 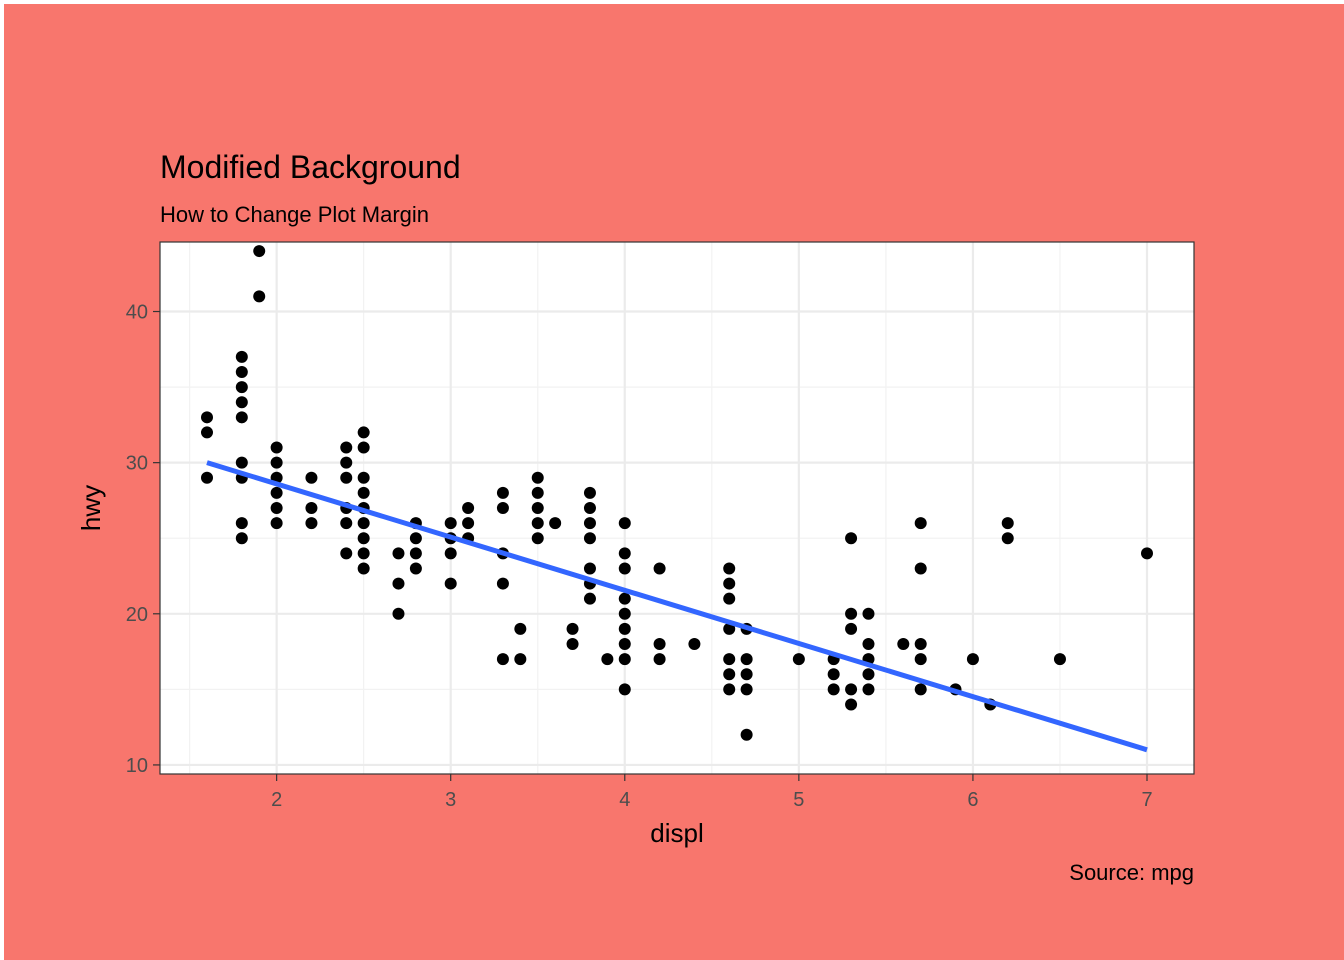 I want to click on y-tick-label: 40, so click(x=137, y=313).